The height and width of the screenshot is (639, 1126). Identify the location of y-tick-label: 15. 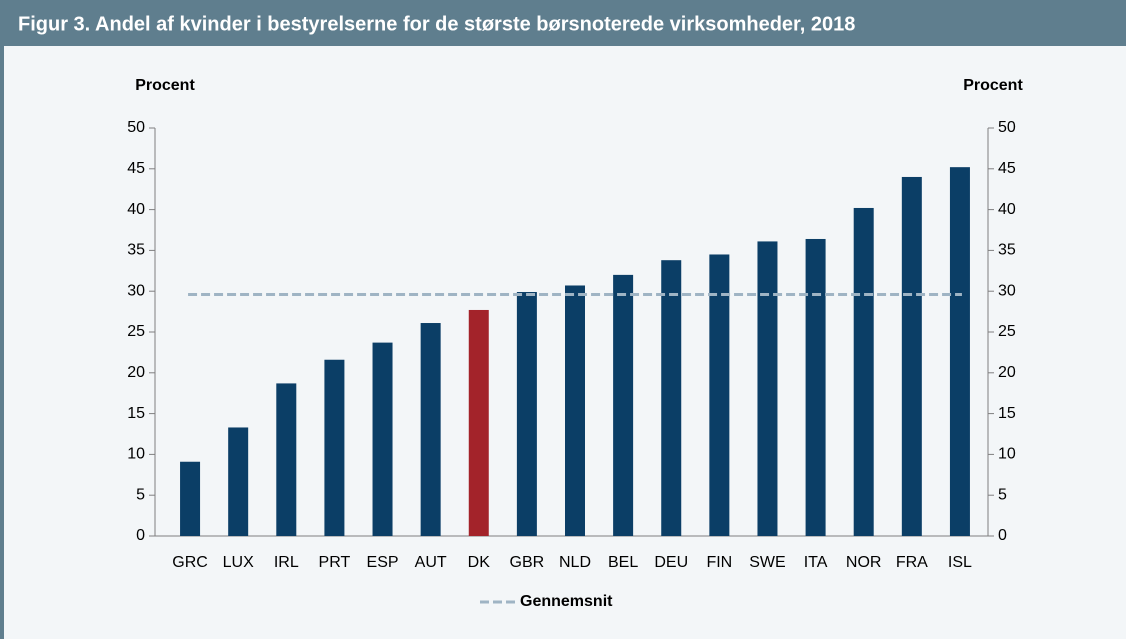
(136, 413).